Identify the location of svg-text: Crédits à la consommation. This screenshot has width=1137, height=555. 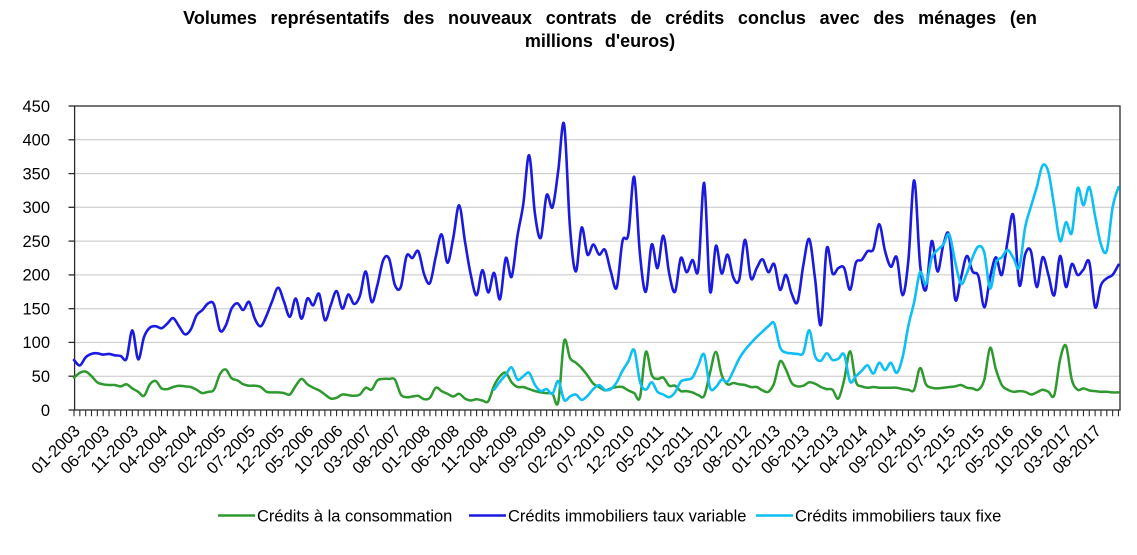
(354, 517).